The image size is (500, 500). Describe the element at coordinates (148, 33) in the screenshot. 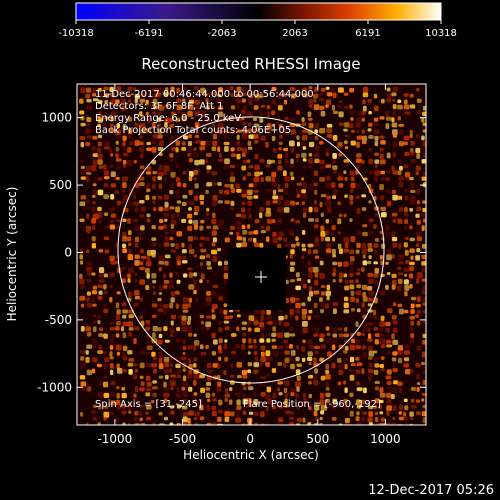

I see `colorbar-tick-label: -6191` at that location.